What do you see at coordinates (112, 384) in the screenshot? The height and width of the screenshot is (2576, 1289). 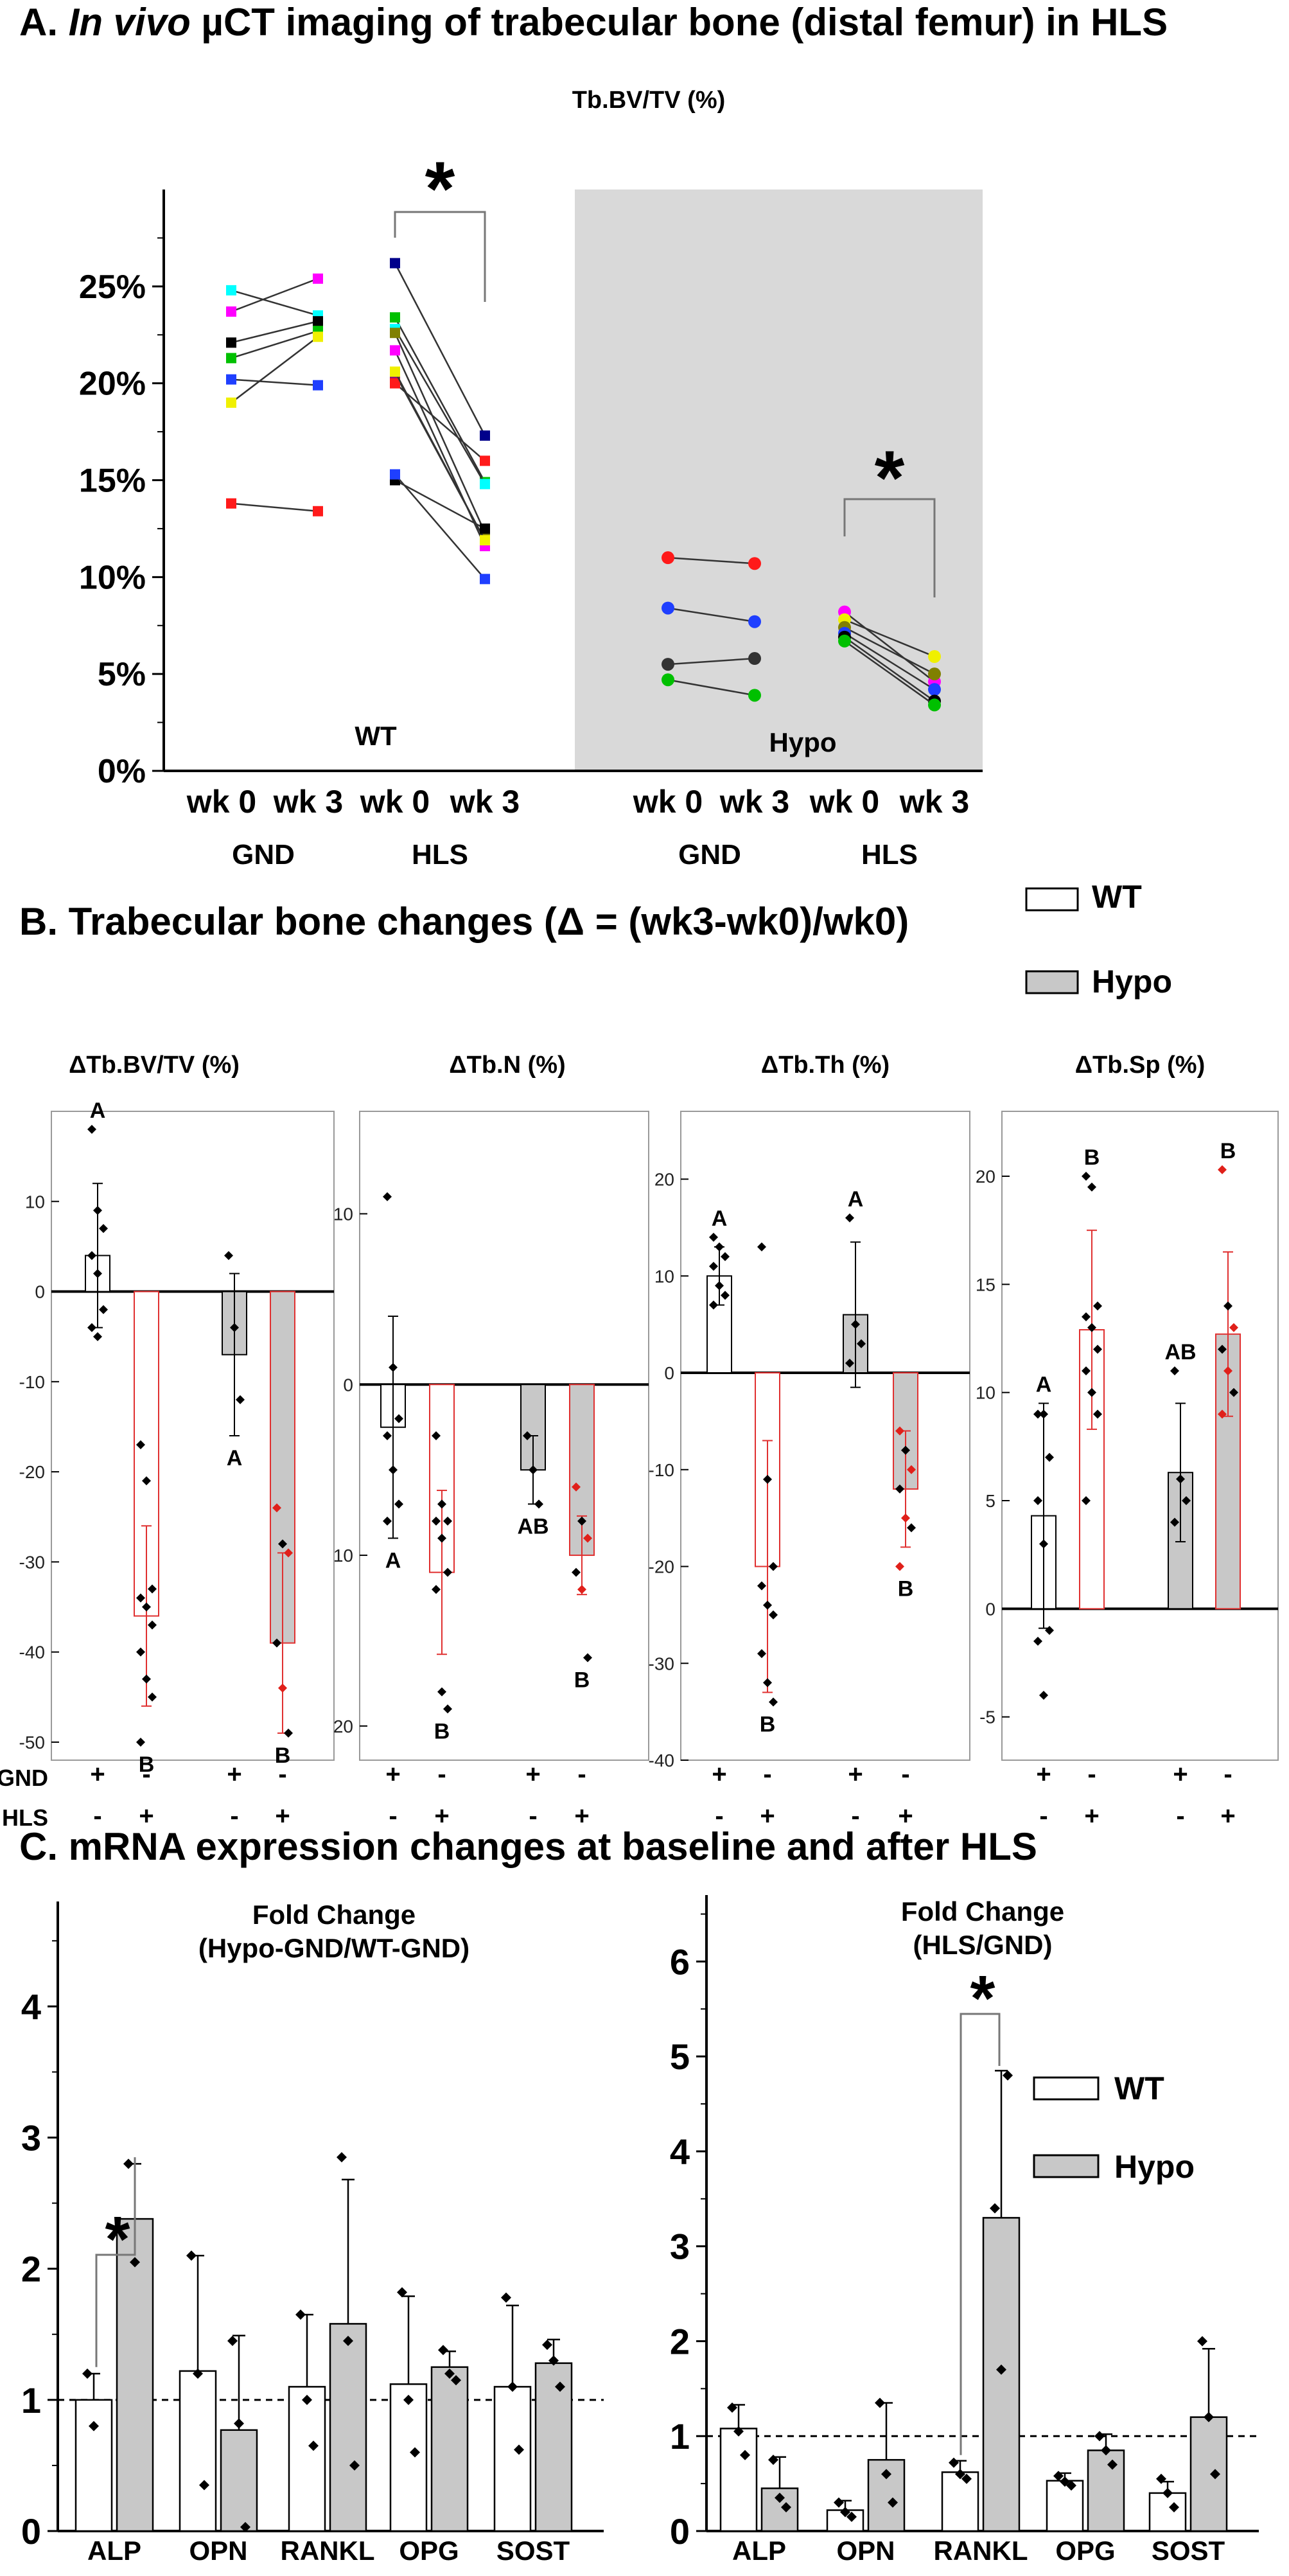 I see `panel-a-ytick-label: 20%` at bounding box center [112, 384].